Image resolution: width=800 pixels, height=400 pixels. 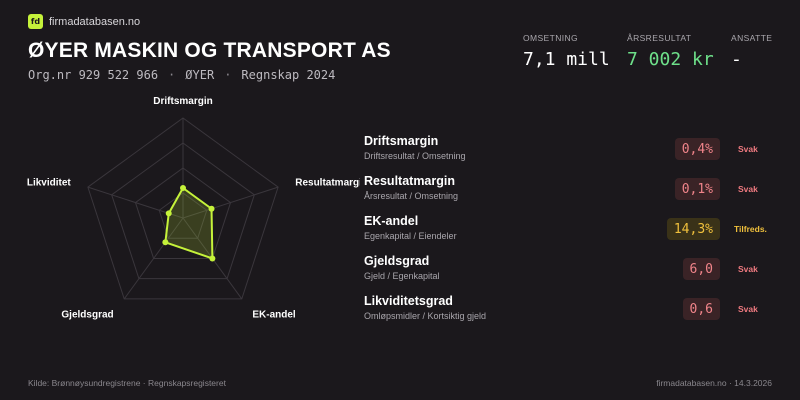 I want to click on metric-value: 0,6, so click(x=701, y=309).